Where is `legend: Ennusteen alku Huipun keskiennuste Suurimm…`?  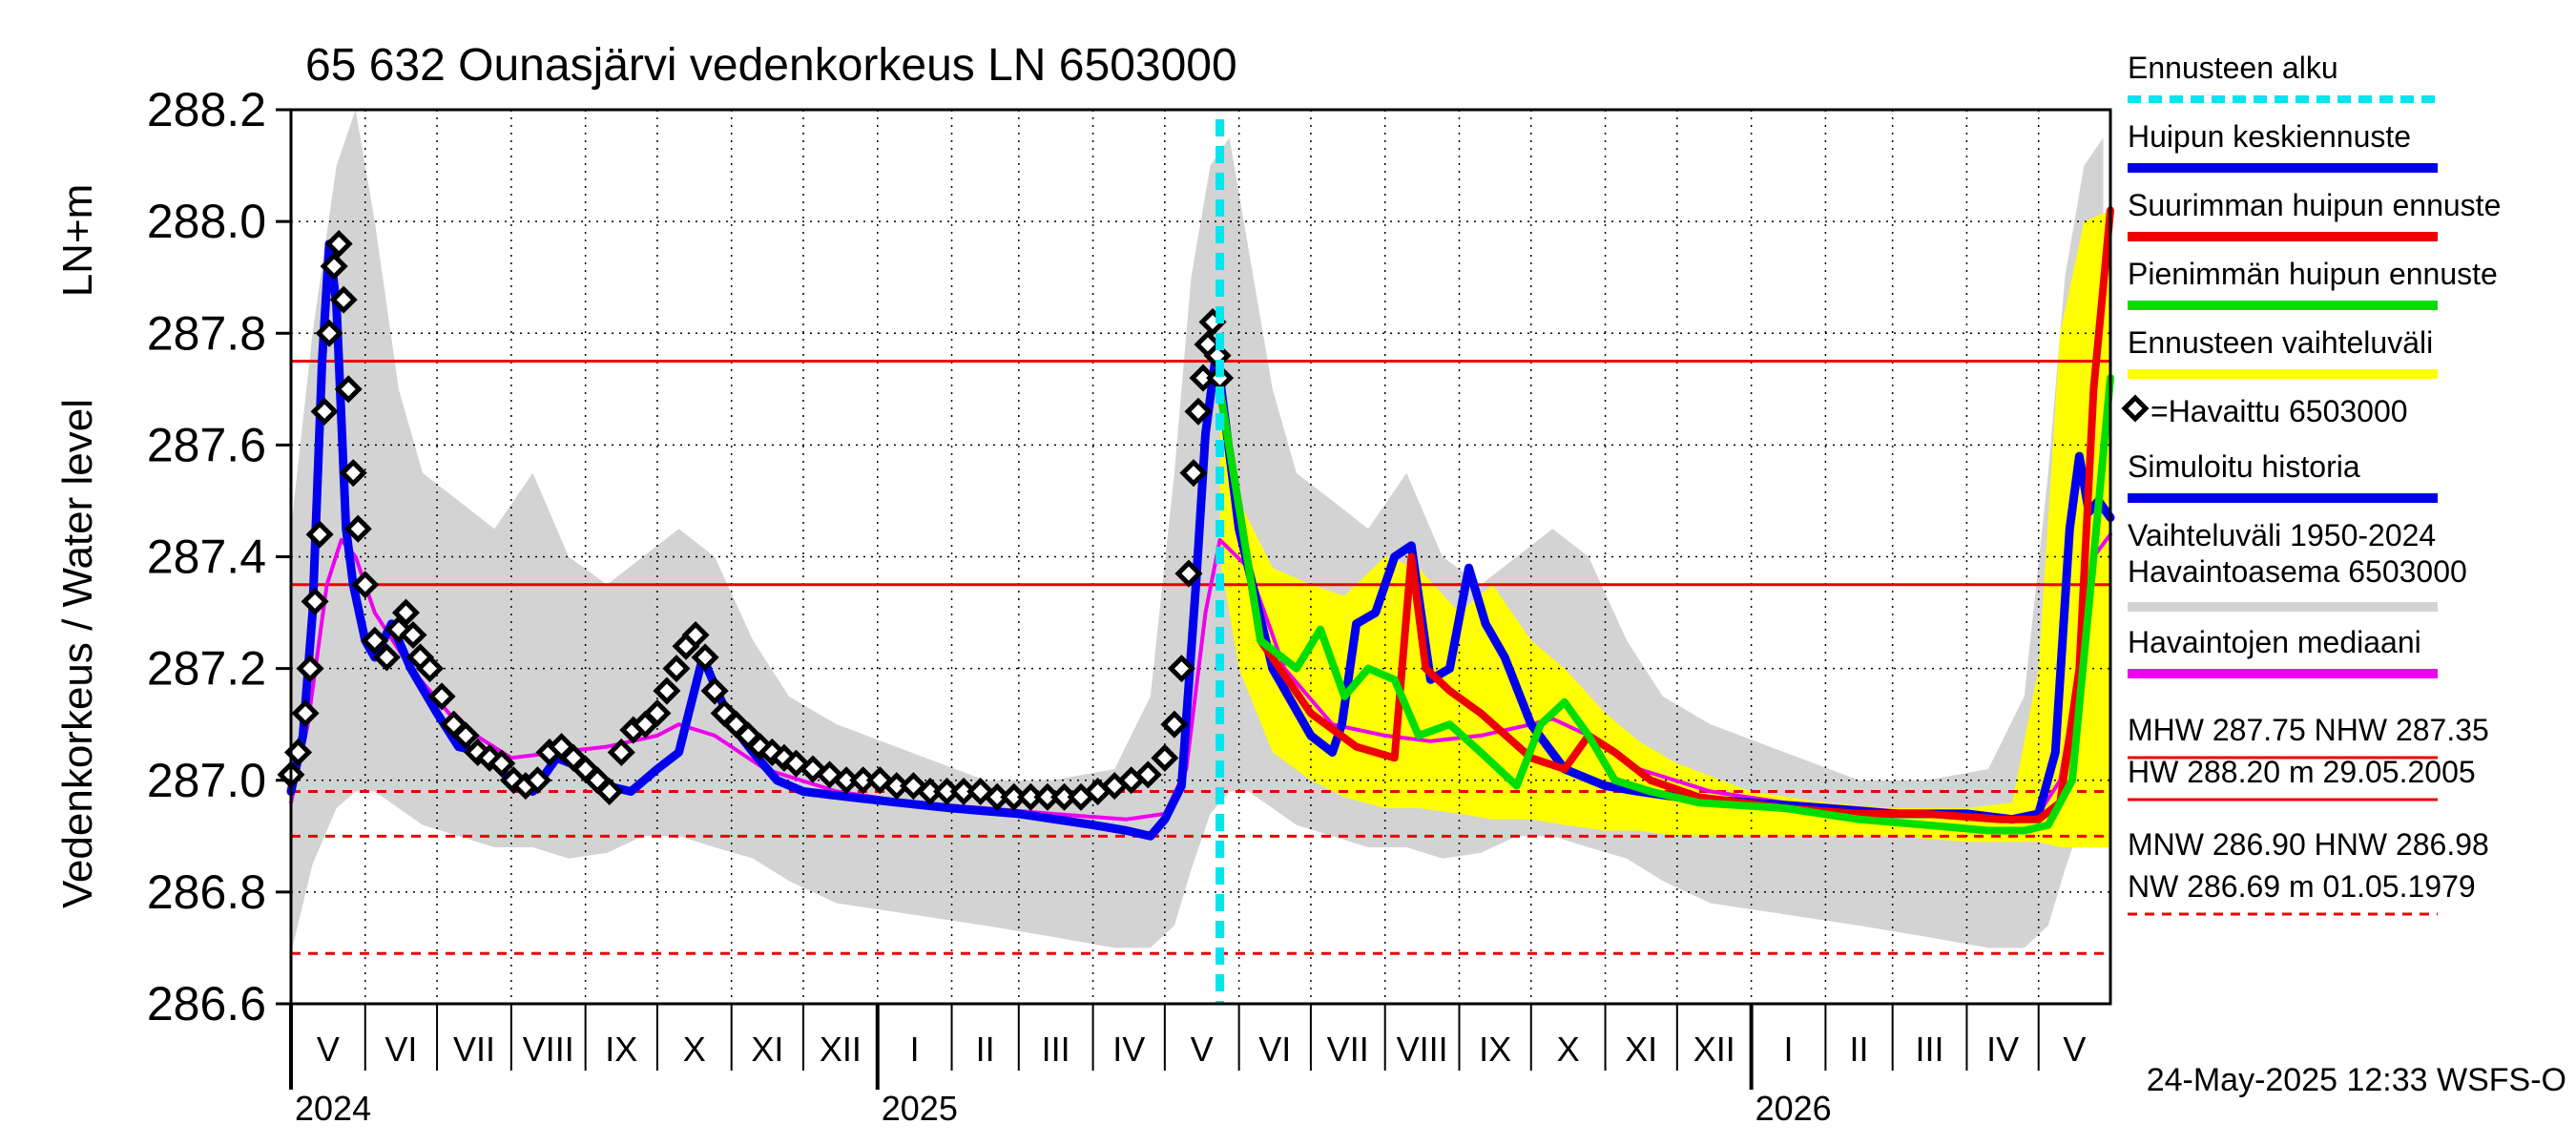
legend: Ennusteen alku Huipun keskiennuste Suurimm… is located at coordinates (2311, 364).